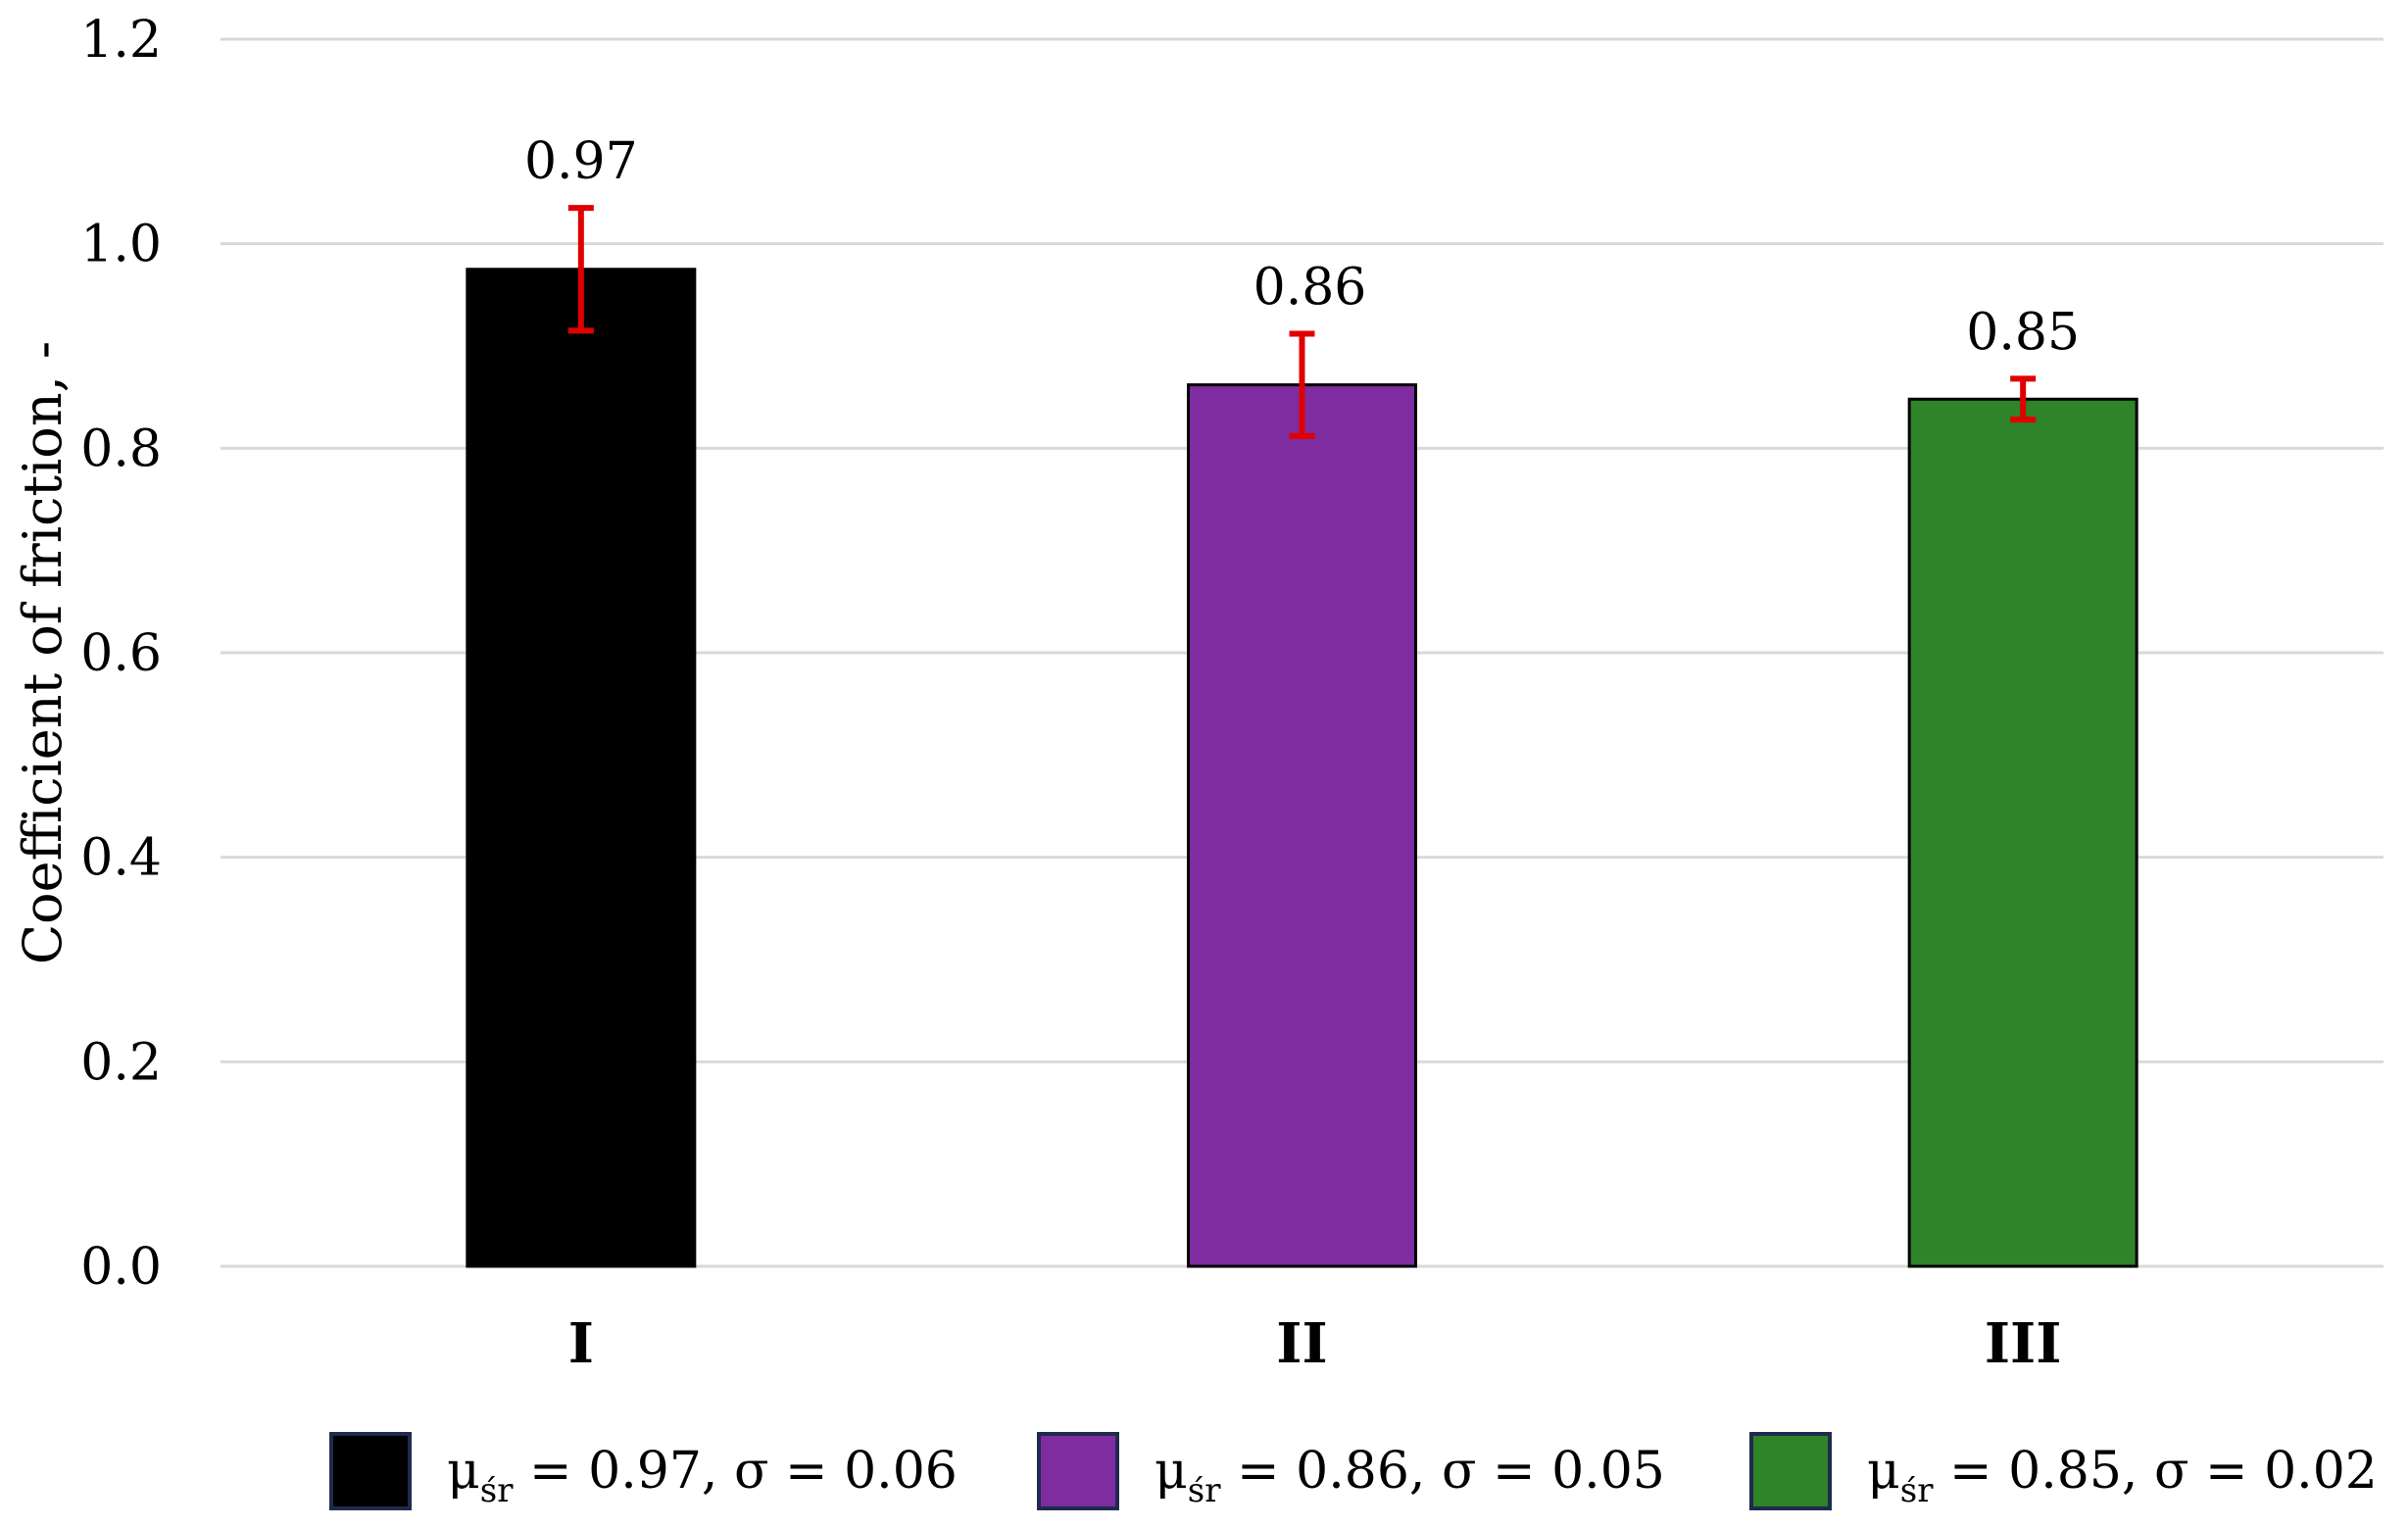  I want to click on legend-label: μśr = 0.85, σ = 0.02, so click(2122, 1476).